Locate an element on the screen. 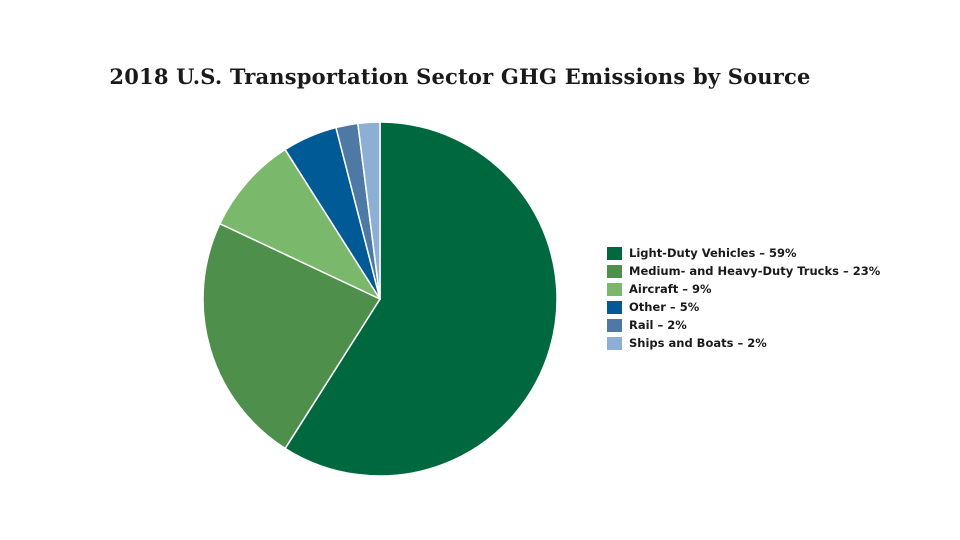  legend-label-1: Medium- and Heavy-Duty Trucks – 23% is located at coordinates (755, 271).